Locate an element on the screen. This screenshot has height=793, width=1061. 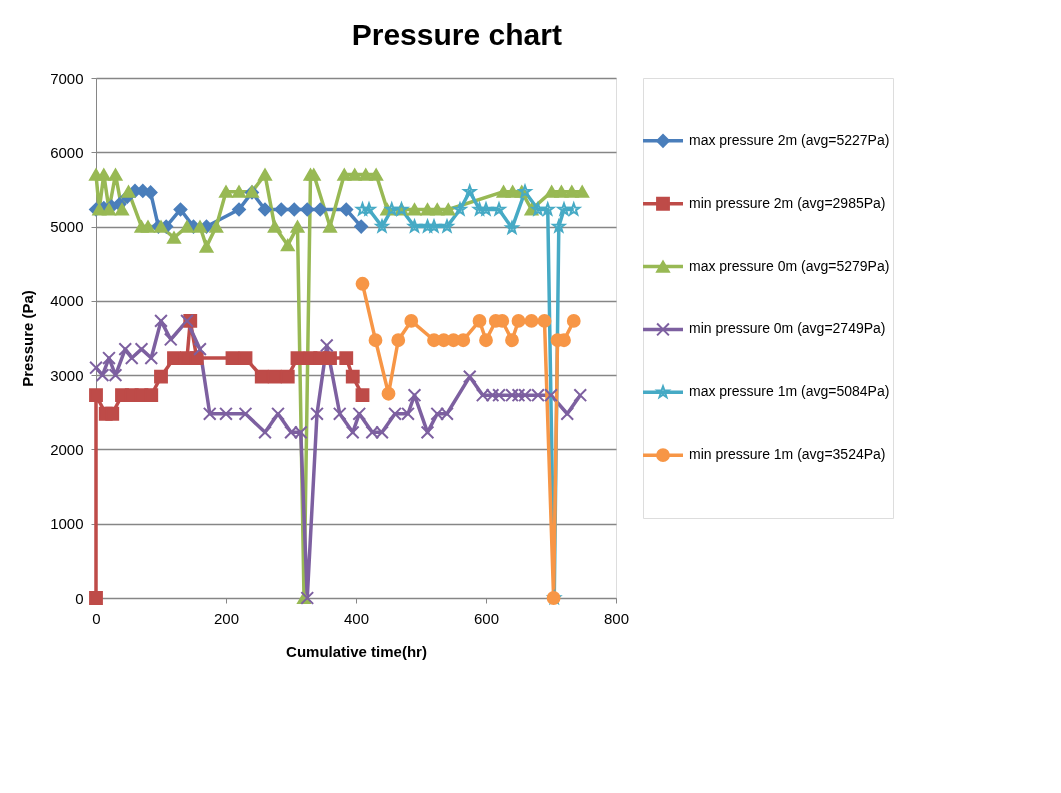
y-tick-label: 6000 is located at coordinates (67, 152).